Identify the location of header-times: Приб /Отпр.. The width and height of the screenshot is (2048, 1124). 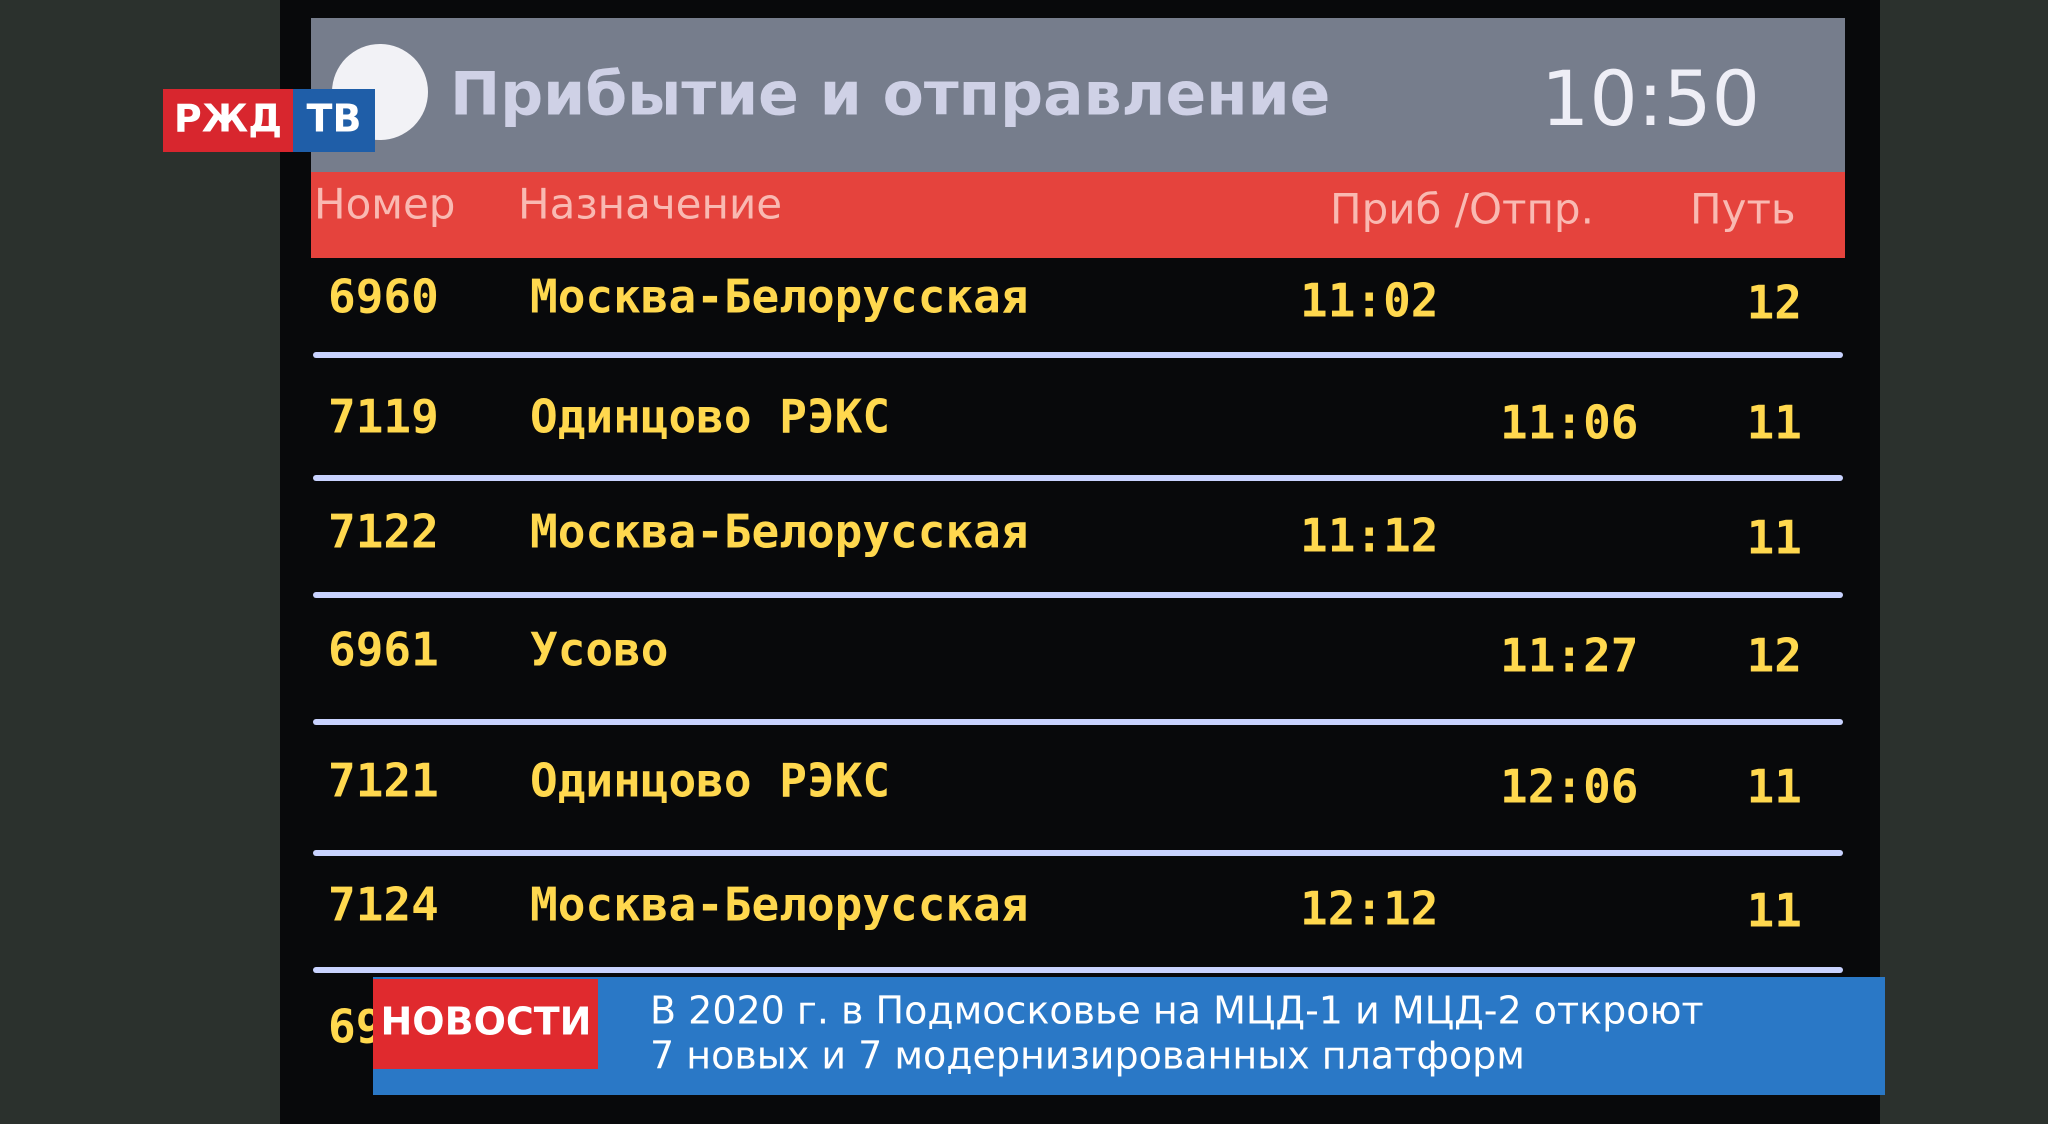
(1462, 209).